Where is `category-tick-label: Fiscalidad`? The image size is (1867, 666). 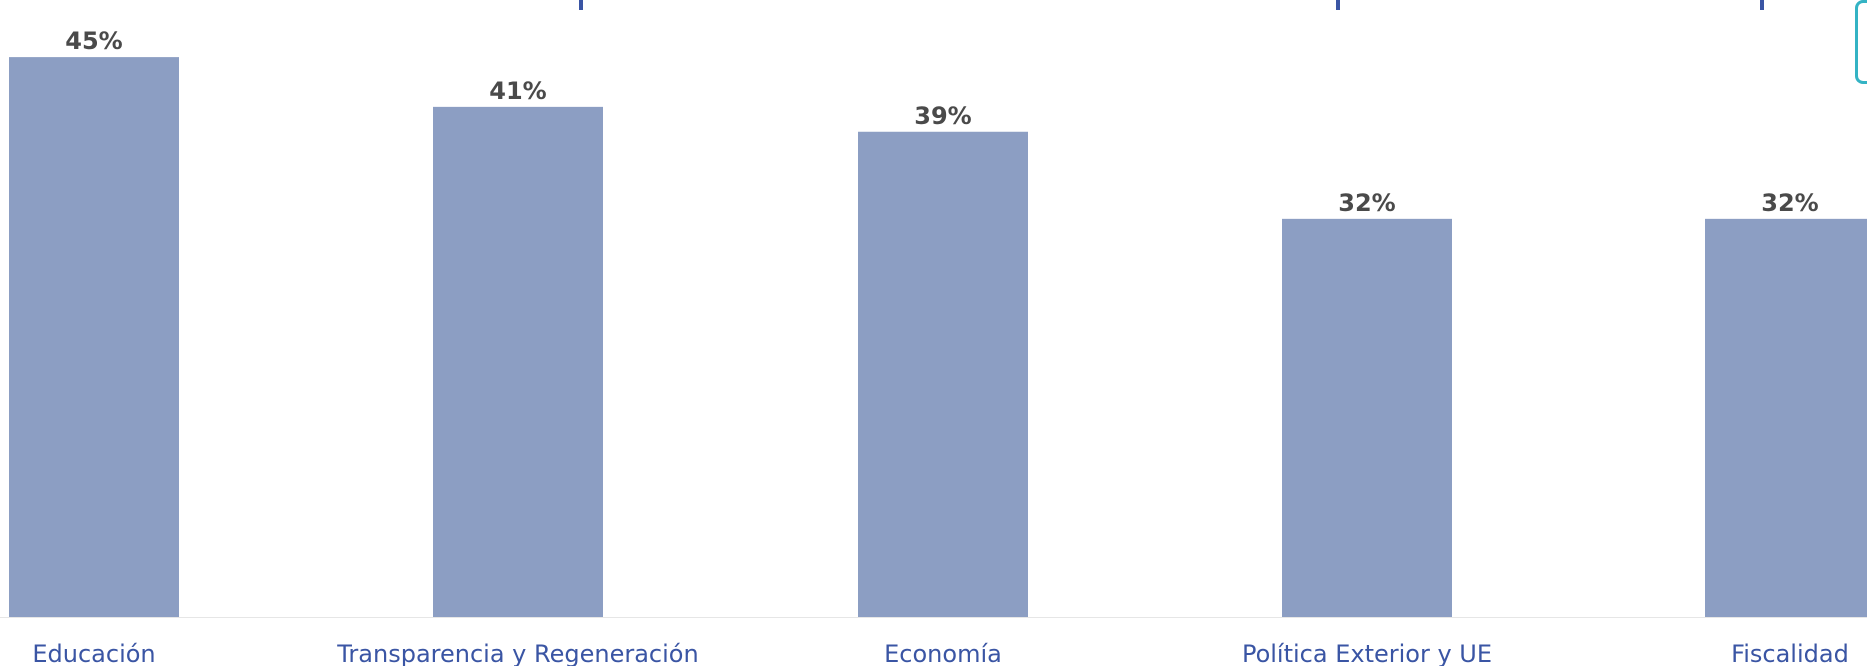 category-tick-label: Fiscalidad is located at coordinates (1790, 653).